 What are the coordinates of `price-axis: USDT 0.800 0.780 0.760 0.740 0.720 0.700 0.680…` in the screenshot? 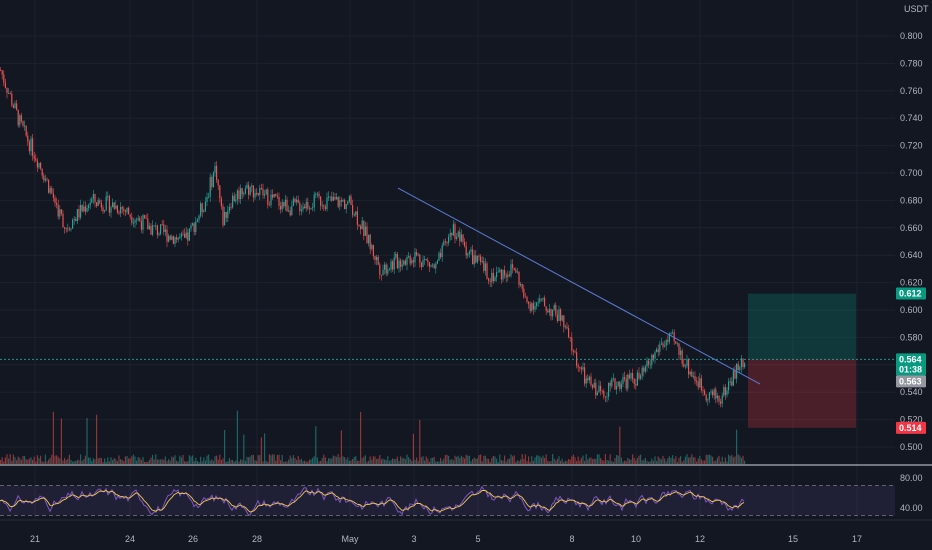 It's located at (914, 228).